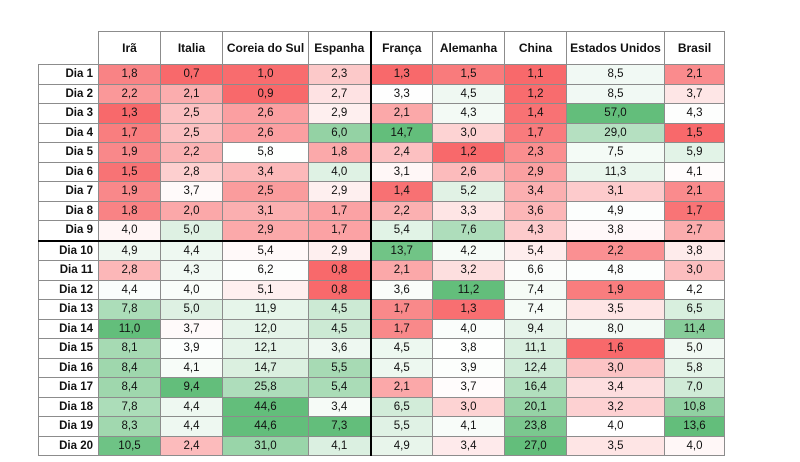 This screenshot has width=800, height=462. What do you see at coordinates (339, 74) in the screenshot?
I see `table-cell: 2,3` at bounding box center [339, 74].